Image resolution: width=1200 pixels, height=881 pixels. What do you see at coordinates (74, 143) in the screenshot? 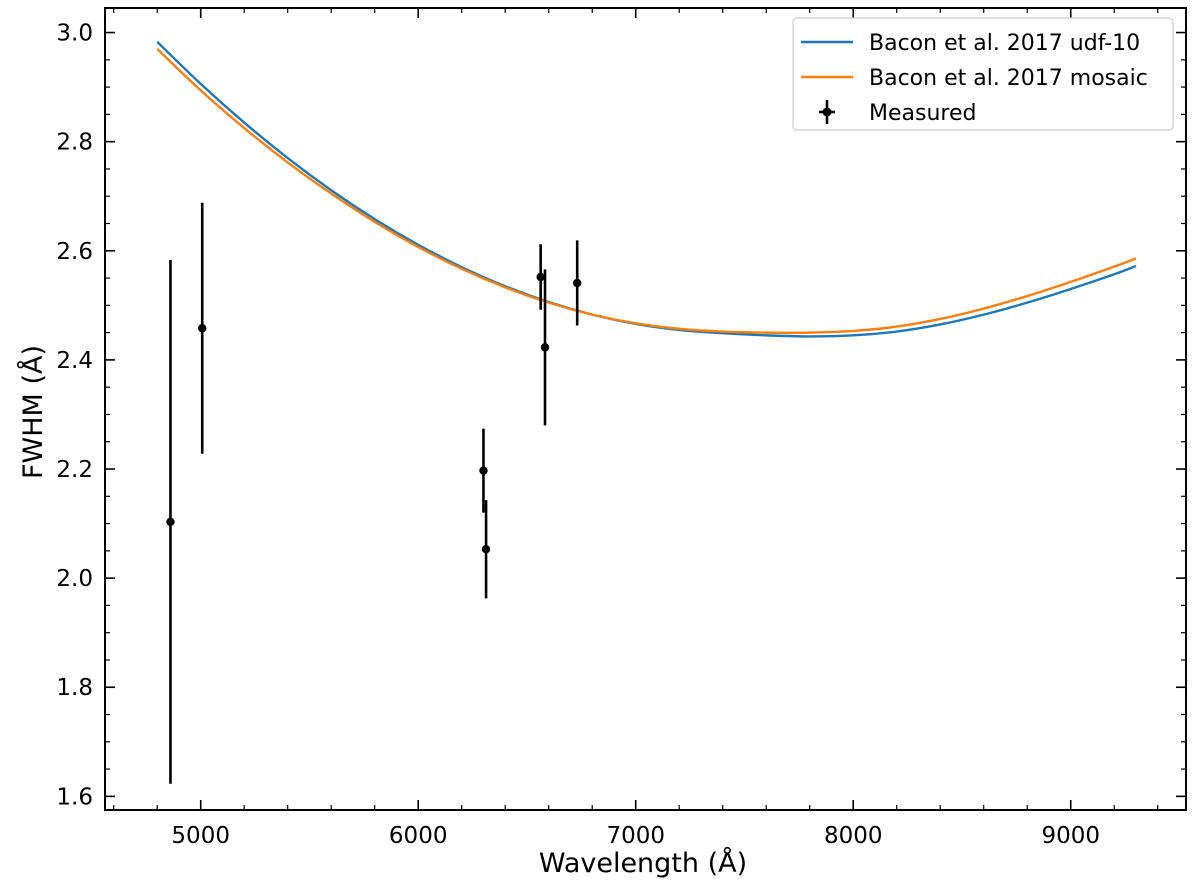
I see `y-tick-label: 2.8` at bounding box center [74, 143].